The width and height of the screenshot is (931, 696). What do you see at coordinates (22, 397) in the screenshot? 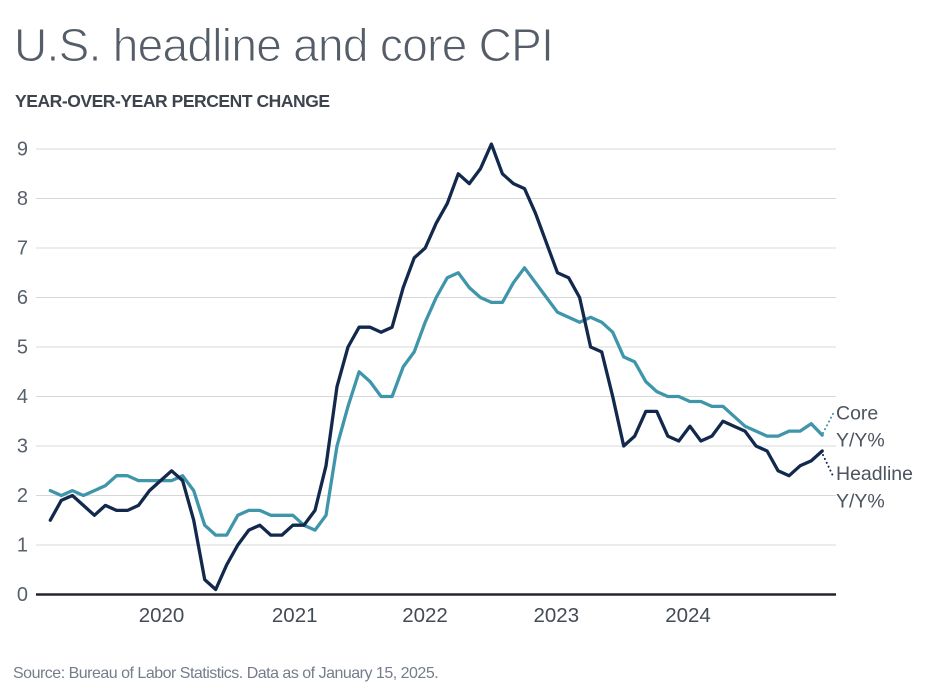
I see `svg-text: 4` at bounding box center [22, 397].